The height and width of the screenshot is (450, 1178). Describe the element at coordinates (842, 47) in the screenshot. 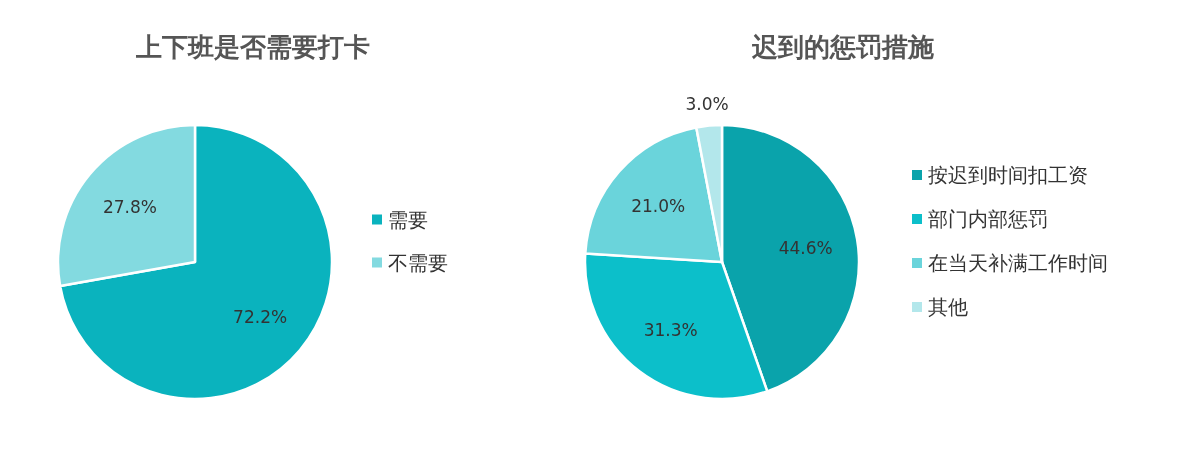

I see `chart-title: 迟到的惩罚措施` at that location.